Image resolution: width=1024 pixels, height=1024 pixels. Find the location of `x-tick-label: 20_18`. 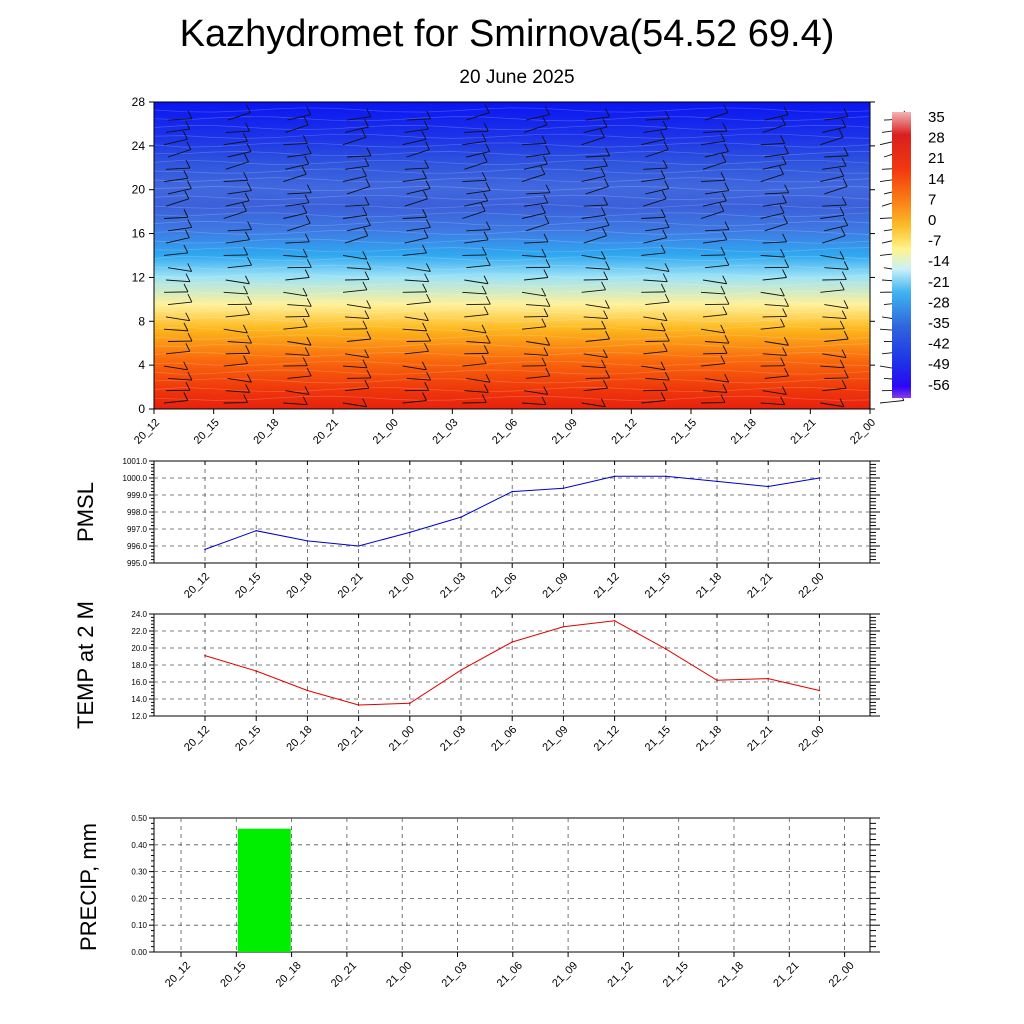

x-tick-label: 20_18 is located at coordinates (266, 432).